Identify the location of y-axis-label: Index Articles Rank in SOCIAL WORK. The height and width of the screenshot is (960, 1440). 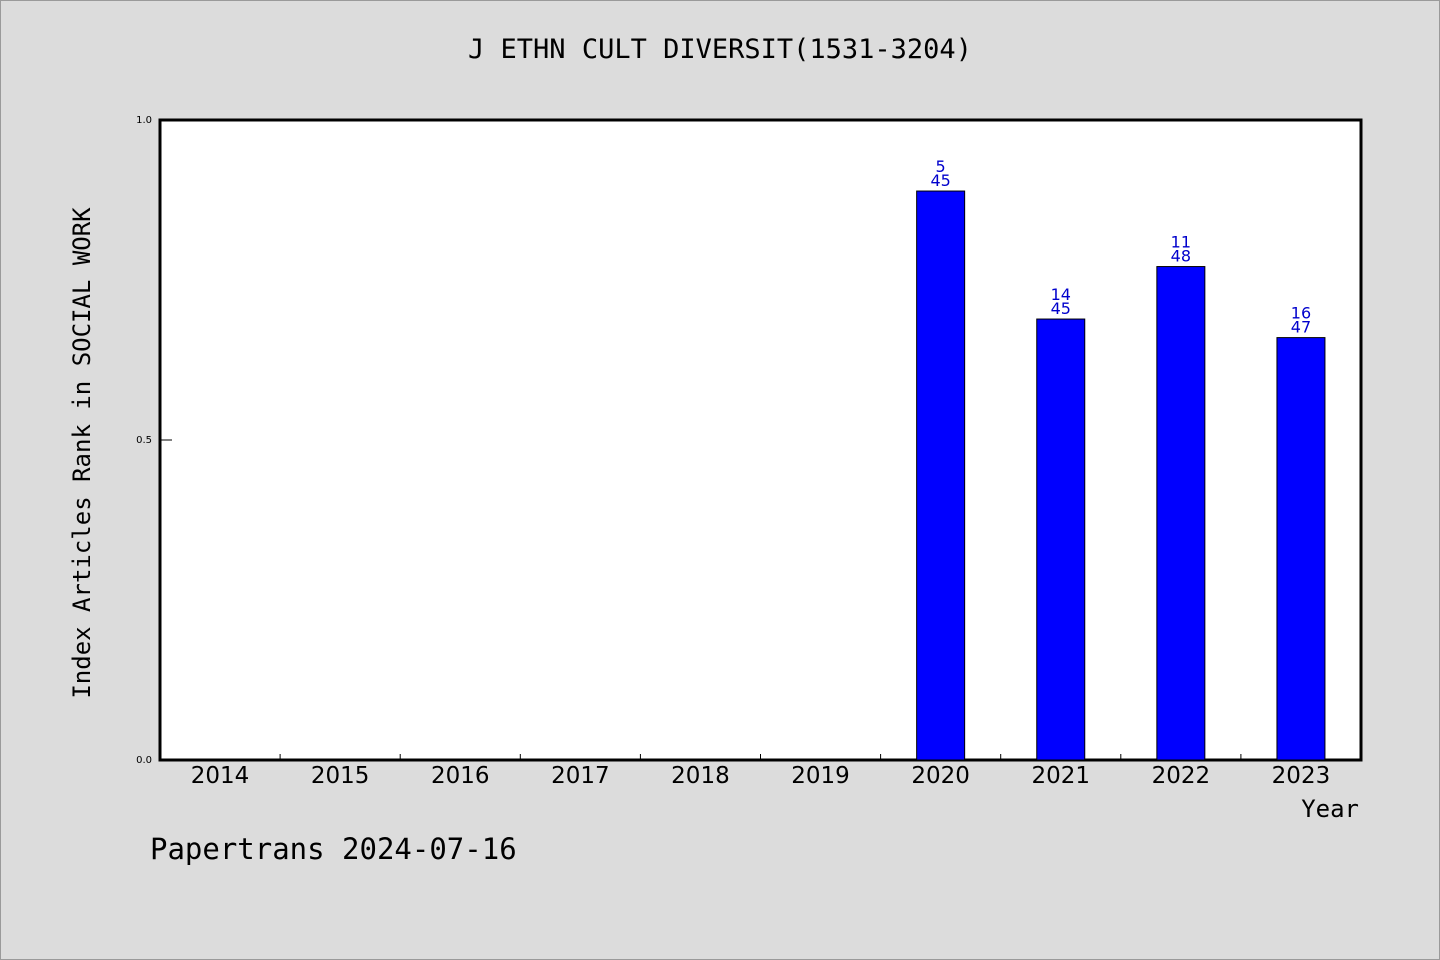
(82, 453).